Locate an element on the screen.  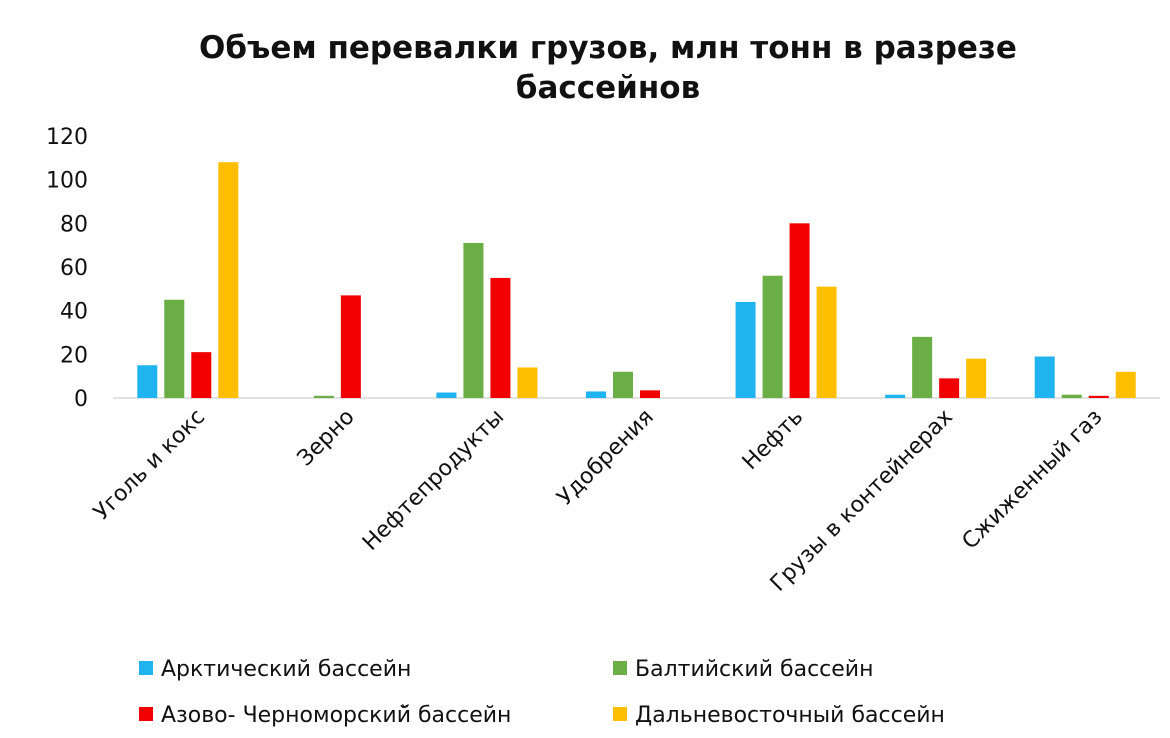
y-tick-label: 0 is located at coordinates (81, 399).